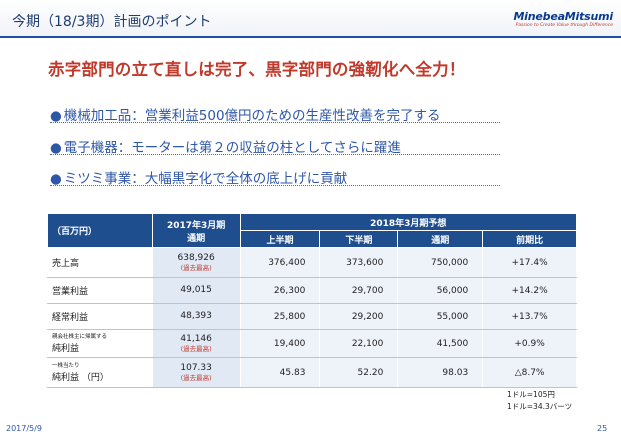  Describe the element at coordinates (531, 394) in the screenshot. I see `fx-rate-usd-jpy: 1ドル=105円` at that location.